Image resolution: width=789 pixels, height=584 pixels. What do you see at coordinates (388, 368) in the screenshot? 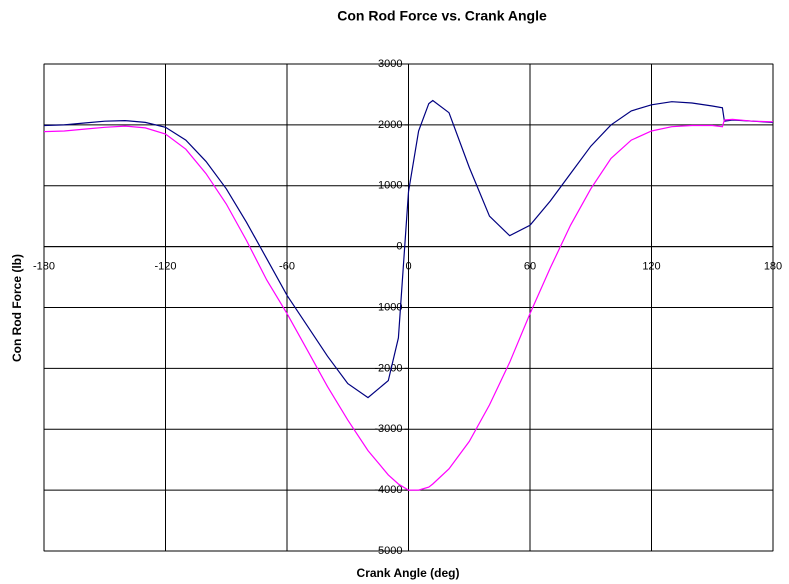
I see `y-tick-label: -2000` at bounding box center [388, 368].